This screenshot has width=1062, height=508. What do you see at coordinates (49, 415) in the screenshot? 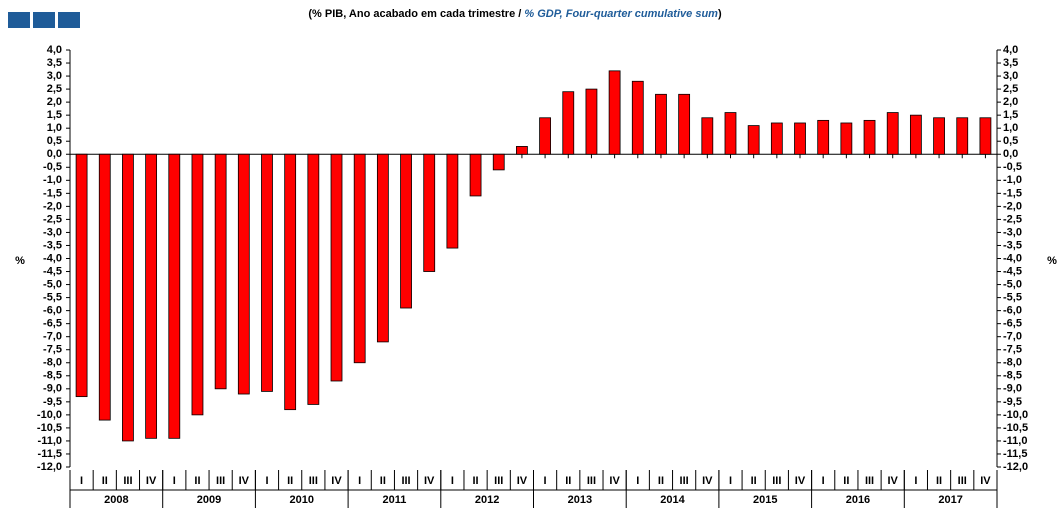
I see `y-tick-label: -10,0` at bounding box center [49, 415].